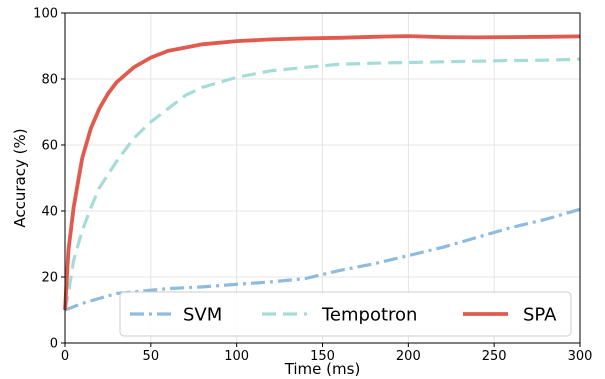  What do you see at coordinates (20, 177) in the screenshot?
I see `y-axis-label: Accuracy (%)` at bounding box center [20, 177].